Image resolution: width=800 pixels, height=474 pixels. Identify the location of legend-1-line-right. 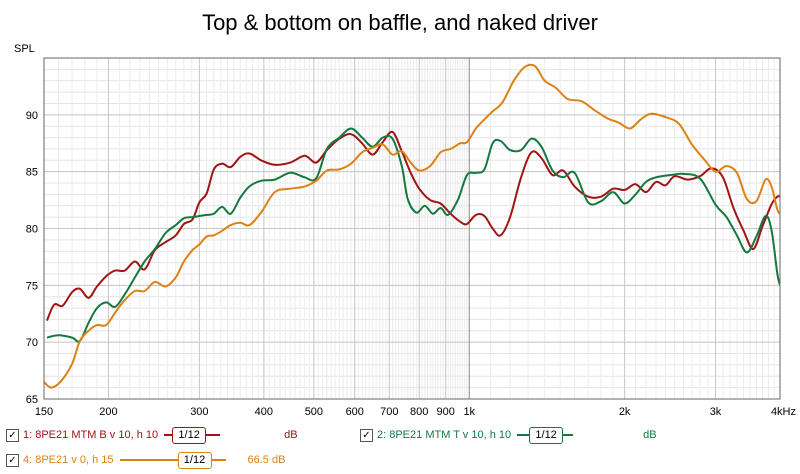
(213, 435).